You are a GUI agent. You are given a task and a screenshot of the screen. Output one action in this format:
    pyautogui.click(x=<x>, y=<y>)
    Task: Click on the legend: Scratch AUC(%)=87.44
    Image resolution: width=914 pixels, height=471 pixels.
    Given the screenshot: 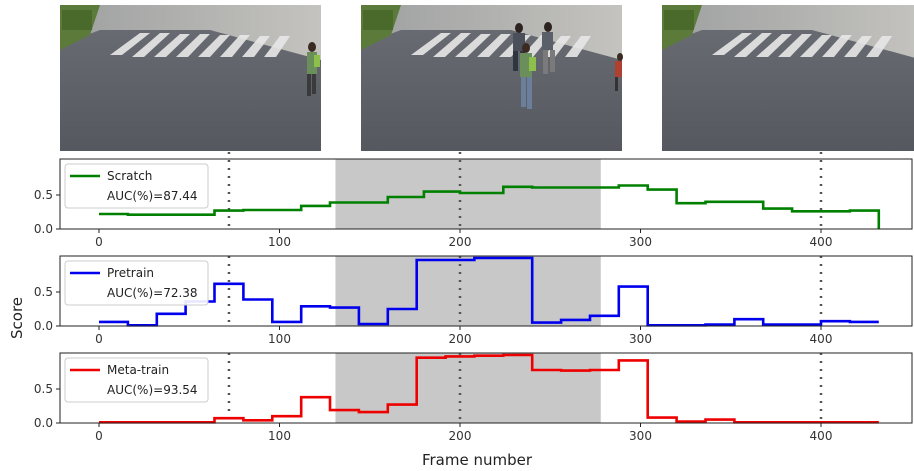 What is the action you would take?
    pyautogui.click(x=136, y=186)
    